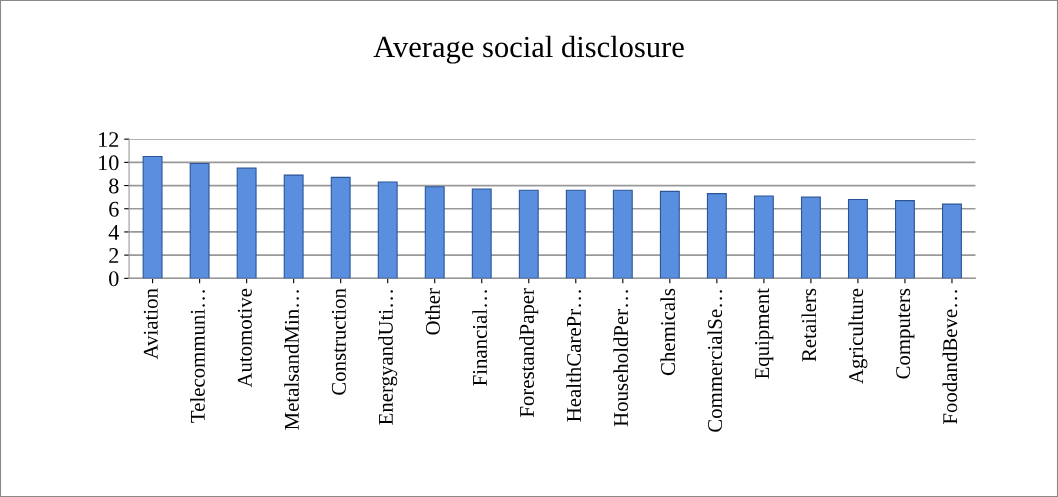  I want to click on y-tick-label: 12, so click(109, 139).